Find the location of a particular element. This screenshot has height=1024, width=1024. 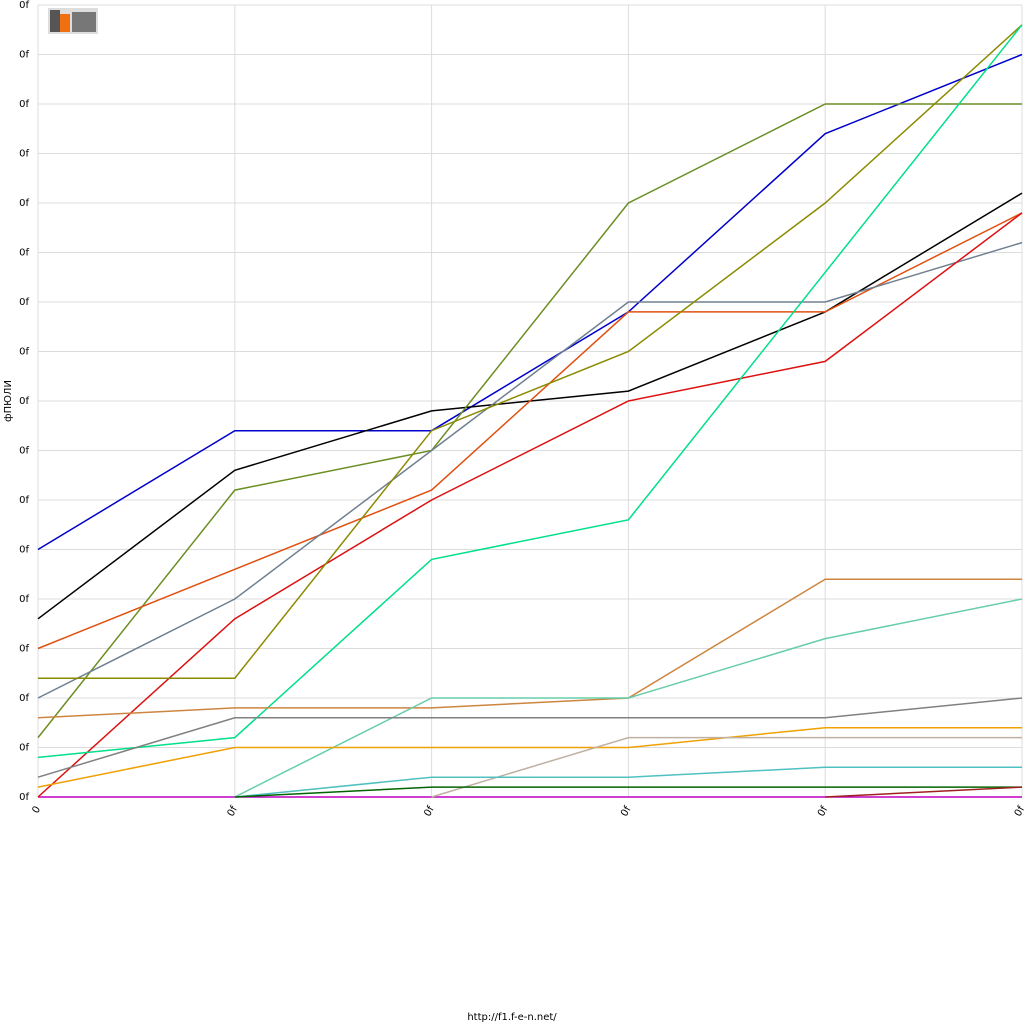

logo-f is located at coordinates (55, 21).